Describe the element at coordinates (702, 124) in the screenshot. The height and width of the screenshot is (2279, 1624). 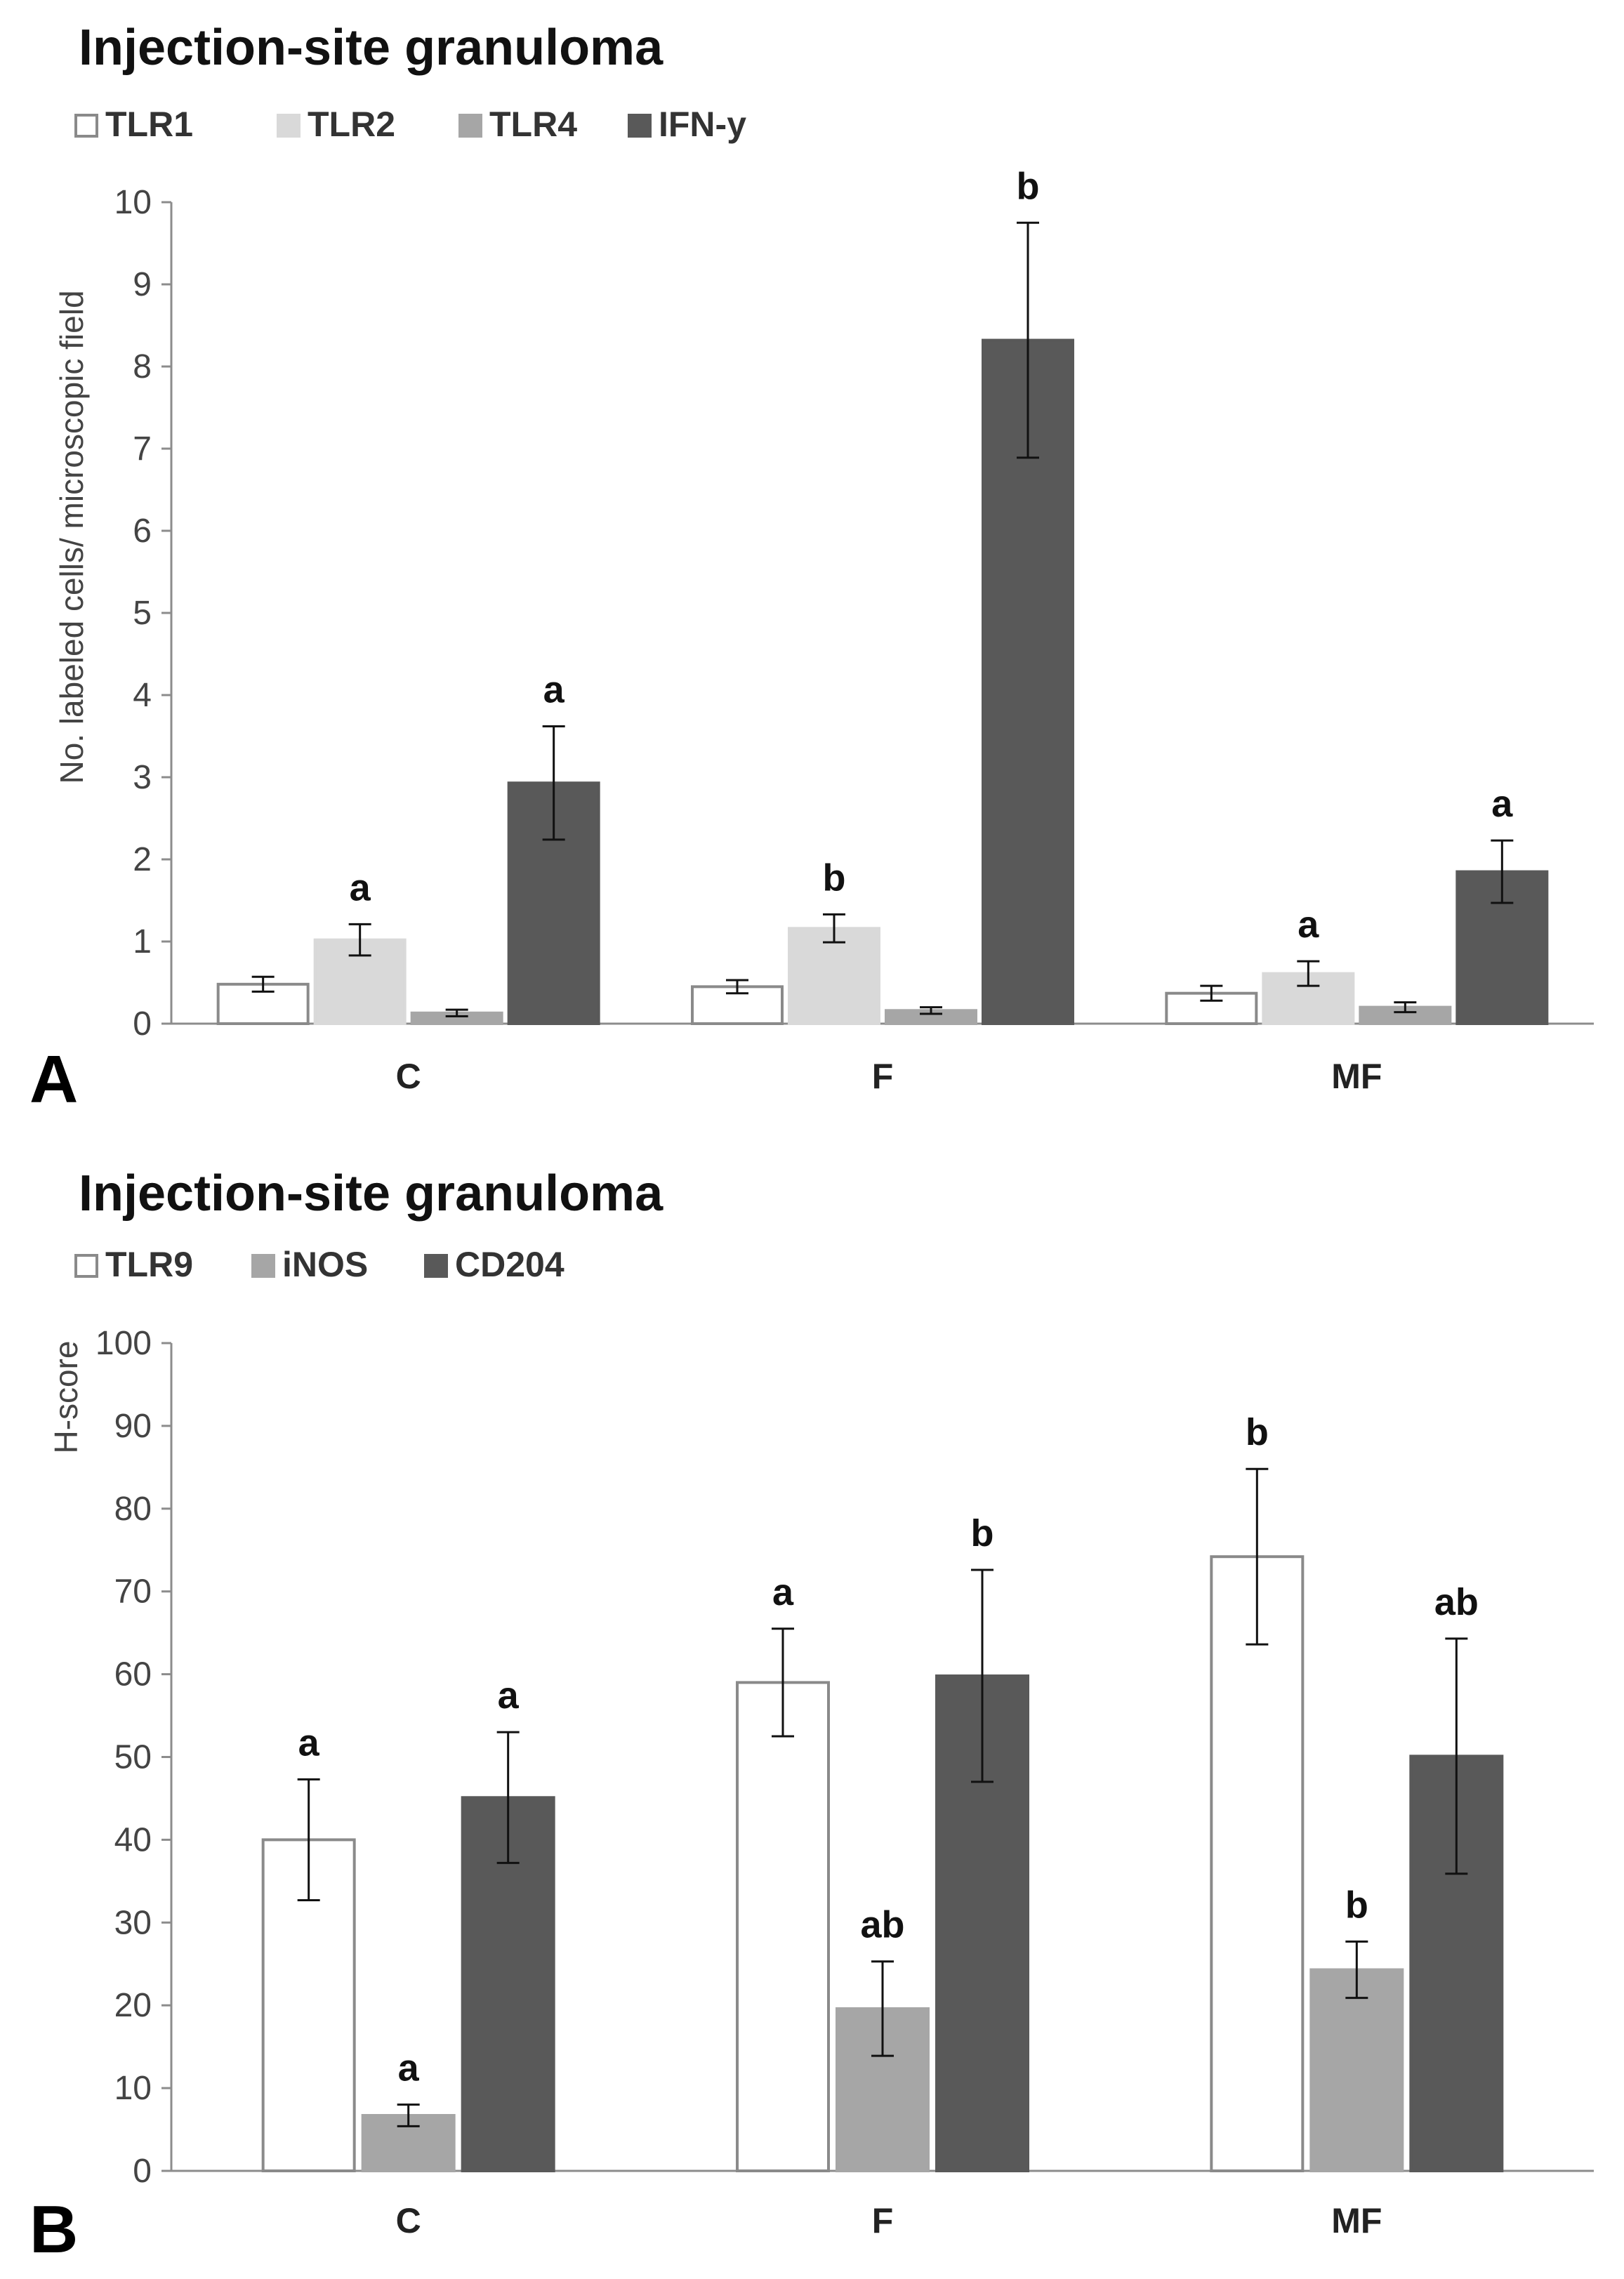
I see `legend-label-ifn-y: IFN-y` at that location.